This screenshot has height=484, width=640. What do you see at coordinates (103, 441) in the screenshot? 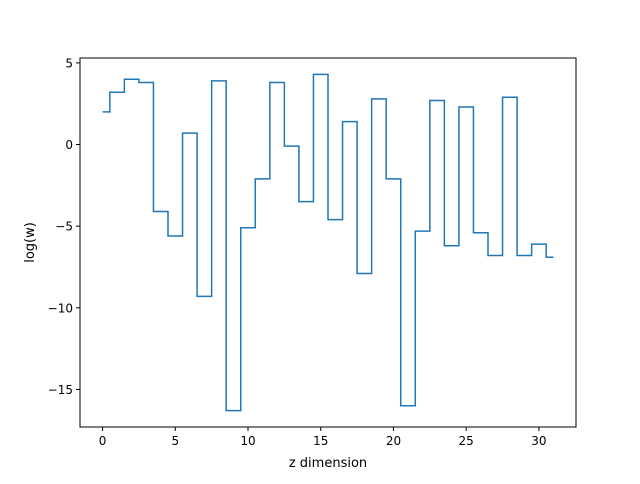
I see `x-tick-label: 0` at bounding box center [103, 441].